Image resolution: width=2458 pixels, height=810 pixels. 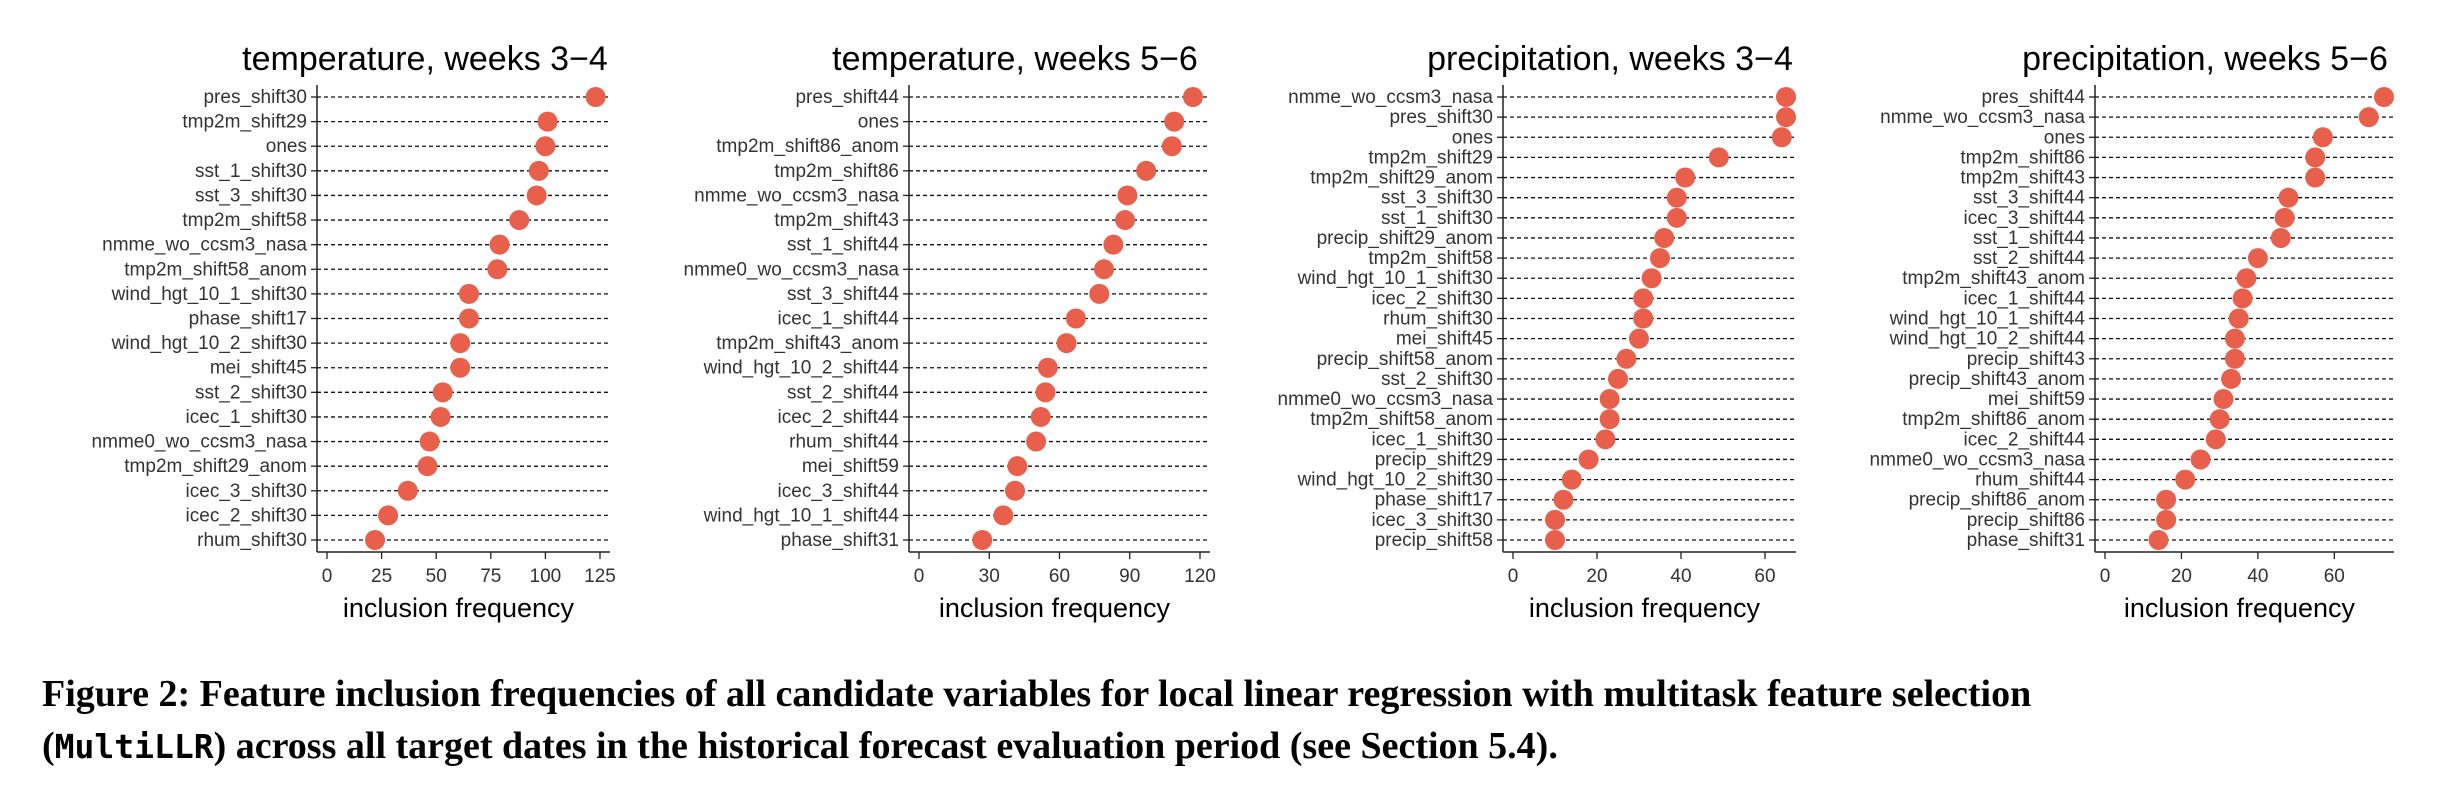 What do you see at coordinates (1405, 238) in the screenshot?
I see `y-tick-label: precip_shift29_anom` at bounding box center [1405, 238].